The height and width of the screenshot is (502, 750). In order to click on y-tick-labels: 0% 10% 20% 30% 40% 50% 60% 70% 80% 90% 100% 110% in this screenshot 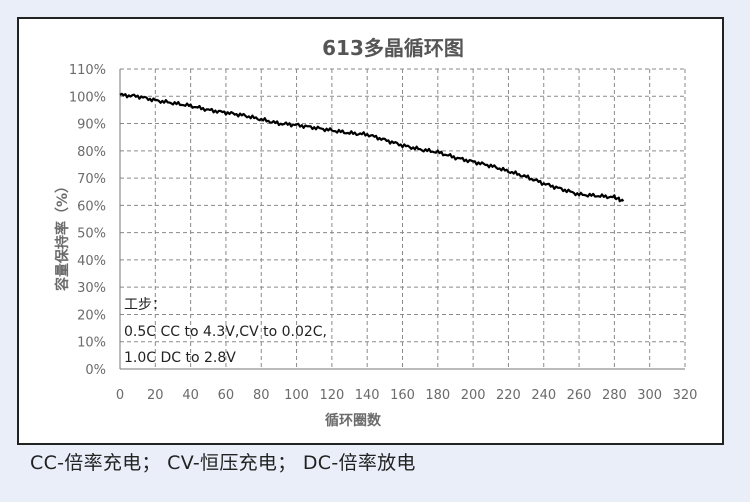, I will do `click(87, 220)`.